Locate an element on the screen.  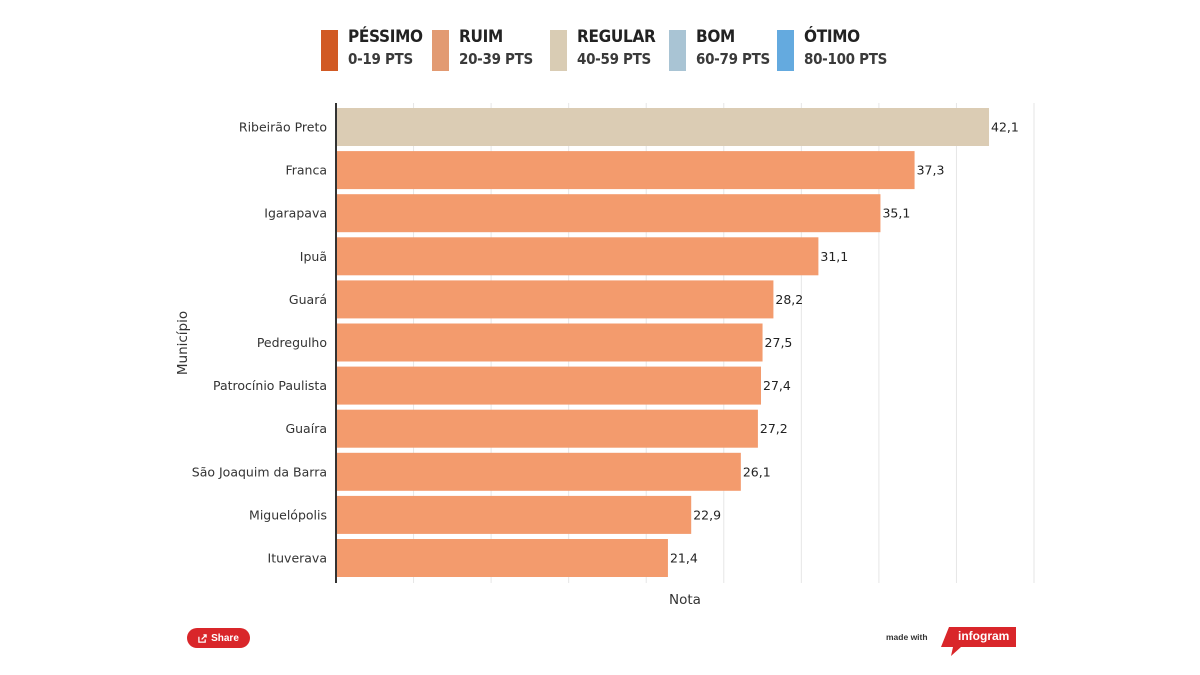
data-label: 26,1 is located at coordinates (757, 471).